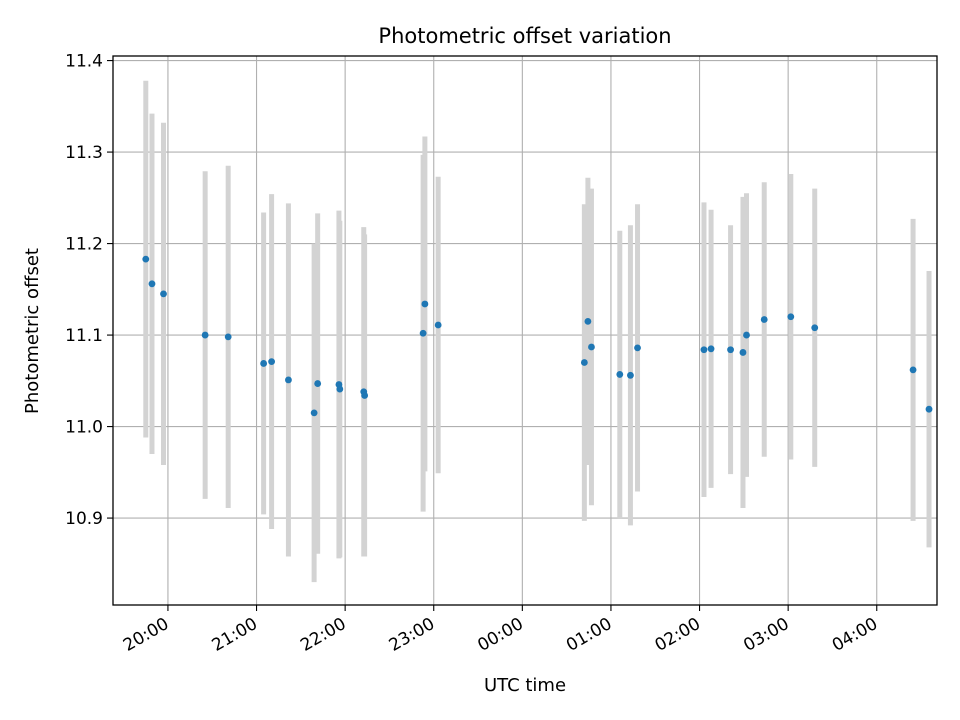 This screenshot has height=720, width=960. What do you see at coordinates (84, 62) in the screenshot?
I see `y-tick-label: 11.4` at bounding box center [84, 62].